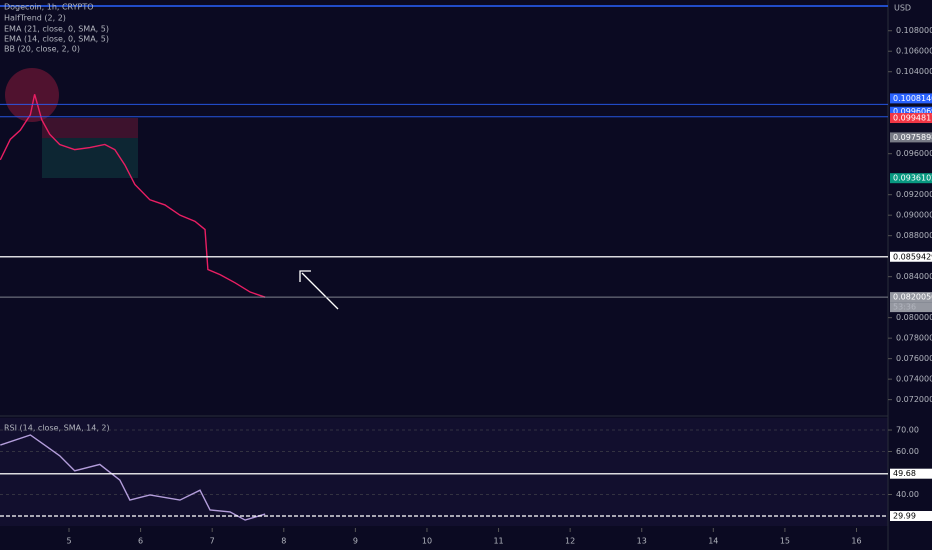 The image size is (932, 550). I want to click on price-label: 0.10081406, so click(912, 98).